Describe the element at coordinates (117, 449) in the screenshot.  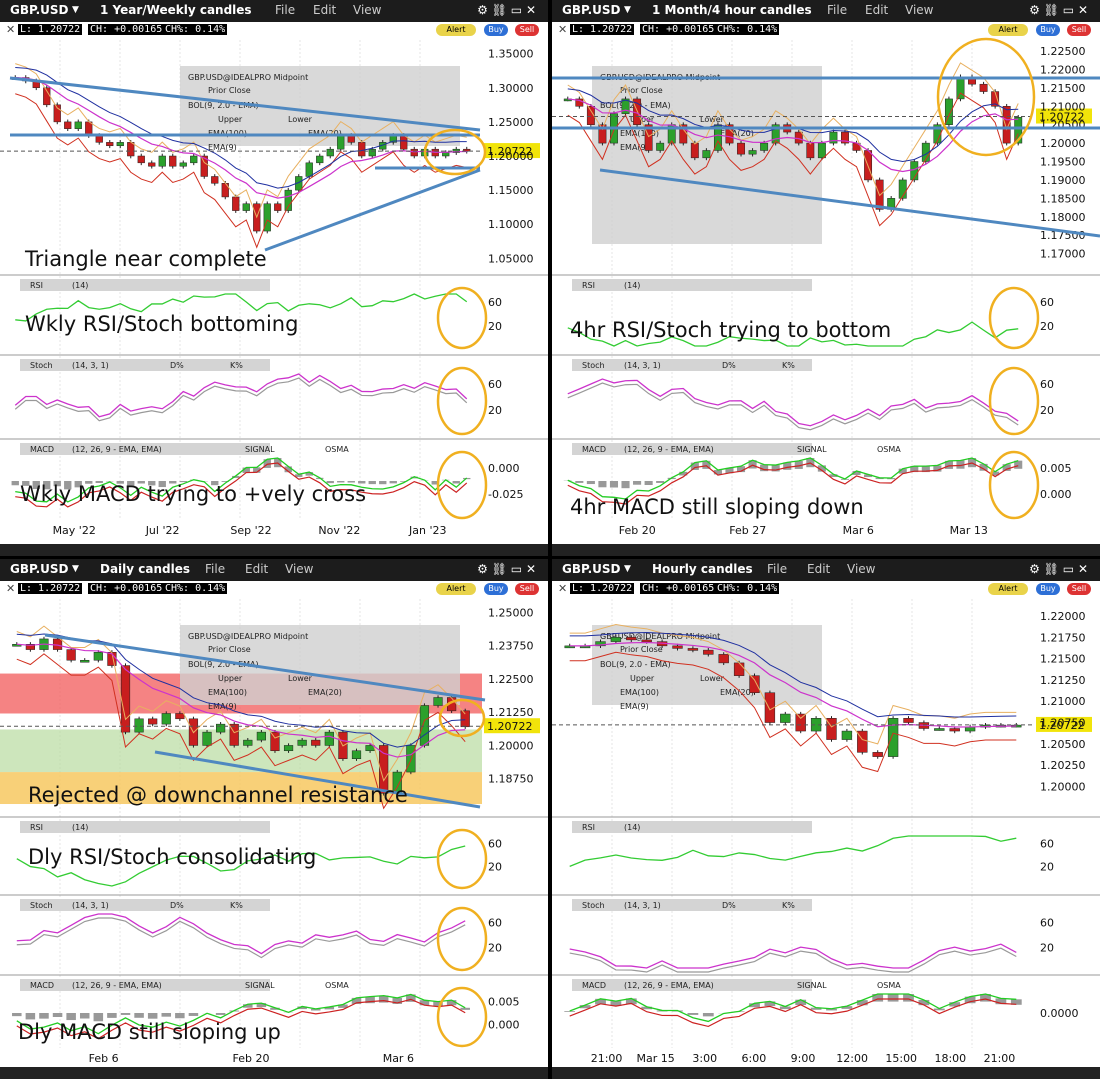
I see `macd-params: (12, 26, 9 - EMA, EMA)` at that location.